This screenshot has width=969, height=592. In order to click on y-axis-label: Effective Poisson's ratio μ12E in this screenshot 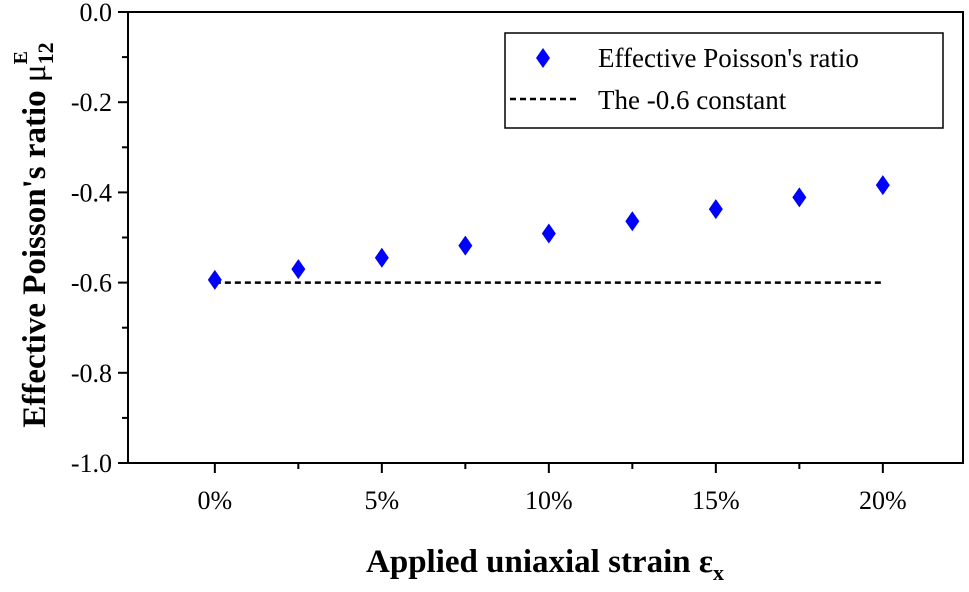, I will do `click(34, 234)`.